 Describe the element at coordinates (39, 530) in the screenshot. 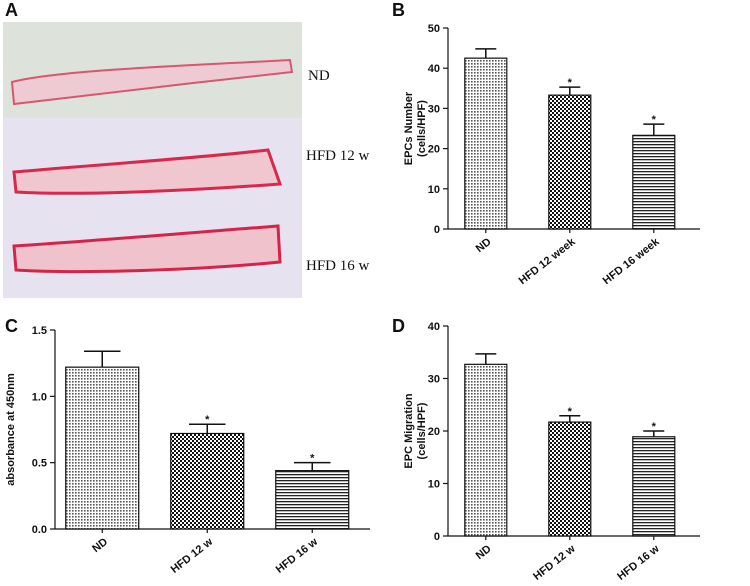

I see `y-tick-label: 0.0` at that location.